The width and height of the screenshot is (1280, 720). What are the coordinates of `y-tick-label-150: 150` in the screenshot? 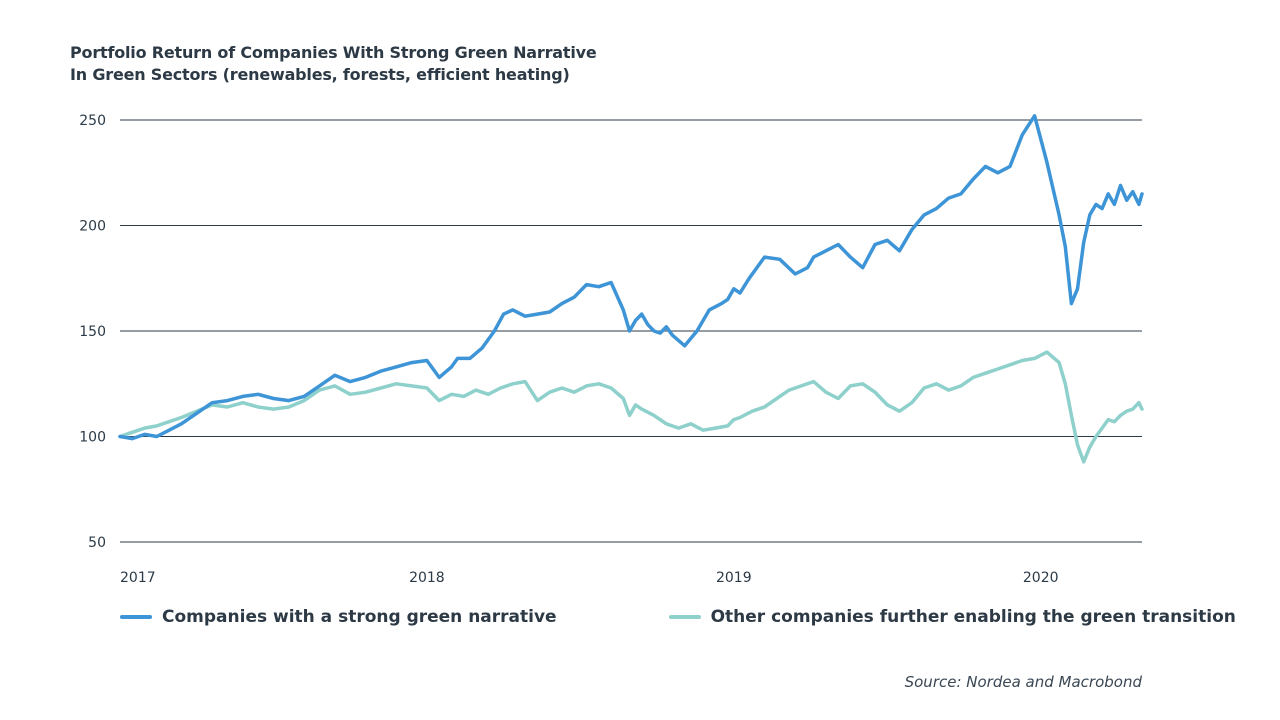 It's located at (92, 332).